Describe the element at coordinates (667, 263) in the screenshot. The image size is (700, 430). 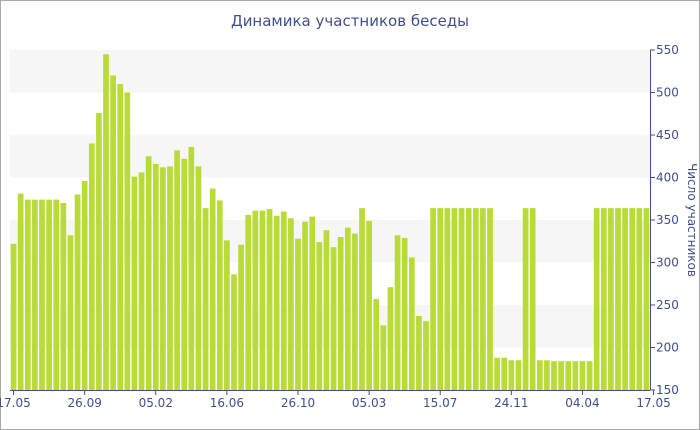
I see `y-tick-label: 300` at that location.